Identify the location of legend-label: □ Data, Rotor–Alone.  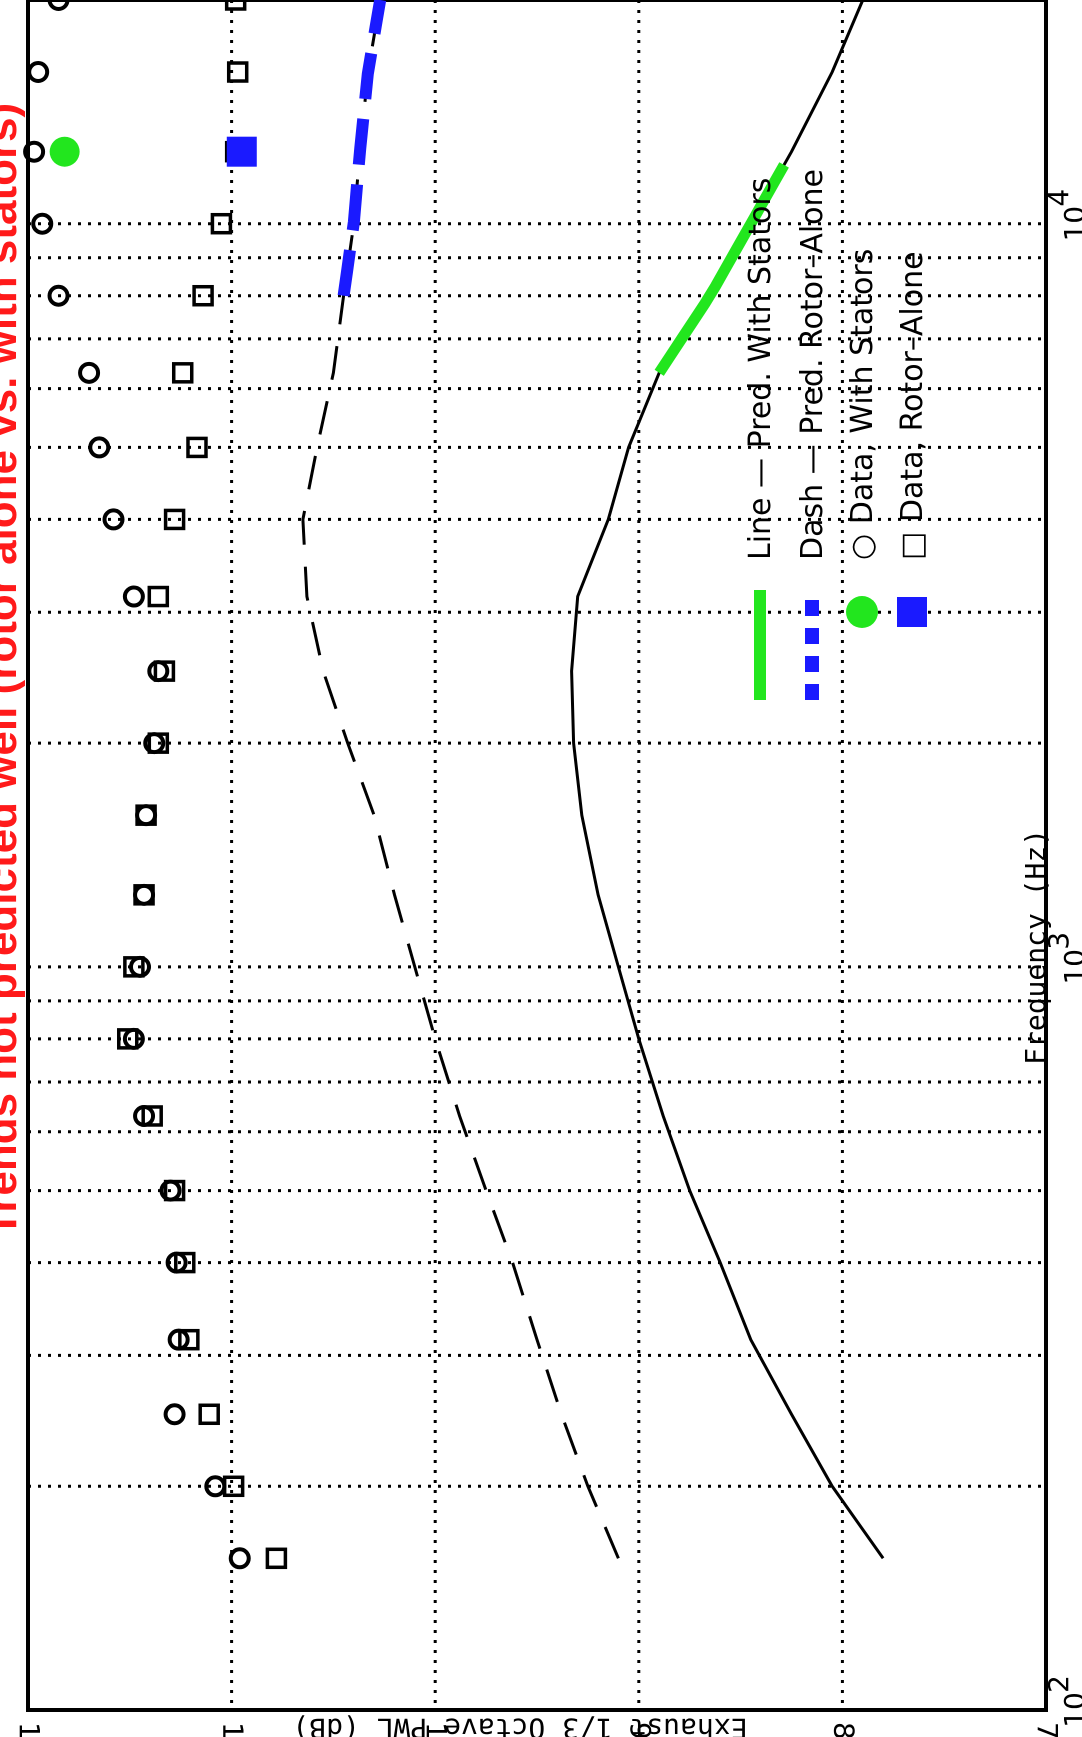
(912, 405).